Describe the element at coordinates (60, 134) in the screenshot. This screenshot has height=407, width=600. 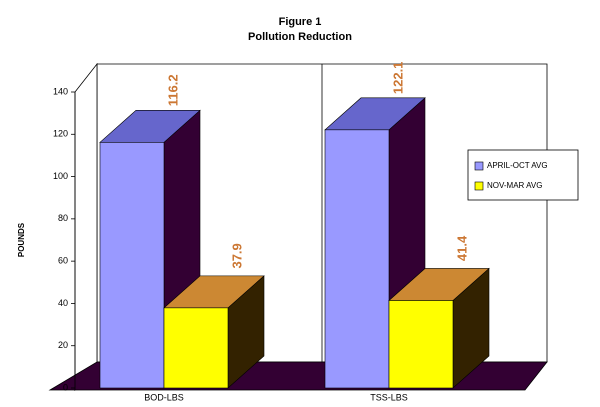
I see `y-tick-label: 120` at that location.